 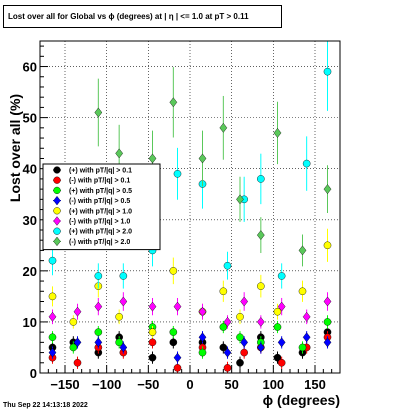 What do you see at coordinates (99, 181) in the screenshot?
I see `legend-label: (-) with pT/|q| > 0.1` at bounding box center [99, 181].